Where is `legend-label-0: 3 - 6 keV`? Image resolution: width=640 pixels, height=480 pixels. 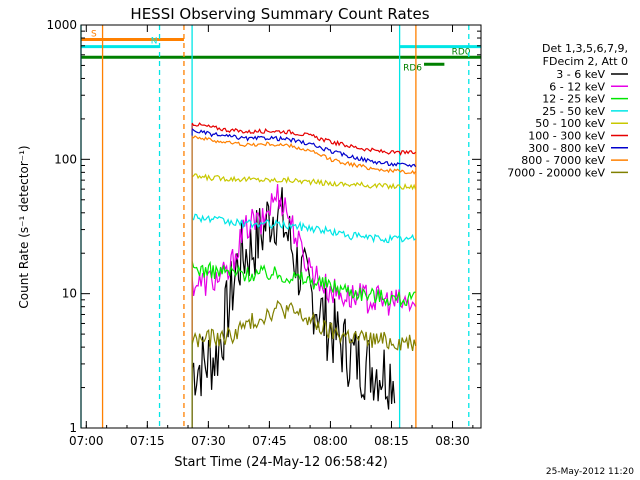
legend-label-0: 3 - 6 keV is located at coordinates (580, 74).